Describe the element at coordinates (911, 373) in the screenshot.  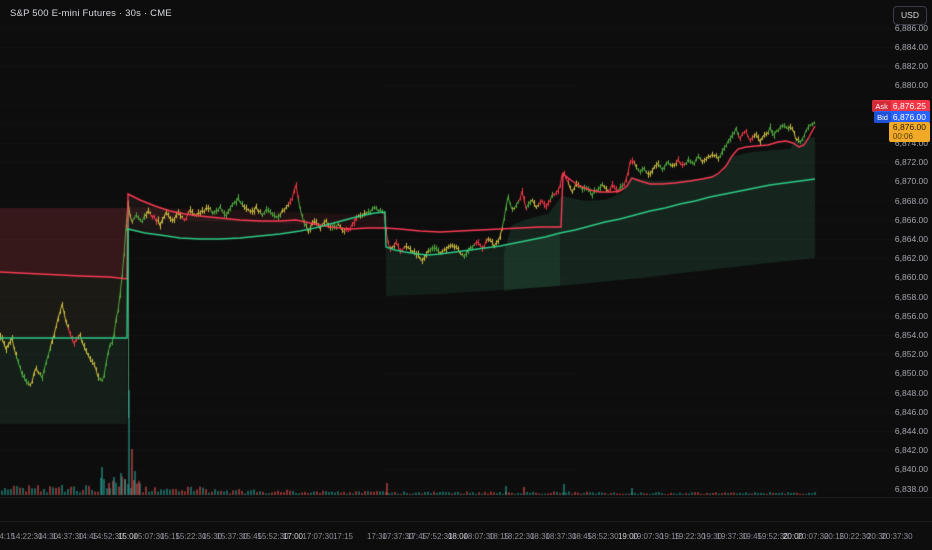
I see `price-axis-label: 6,850.00` at that location.